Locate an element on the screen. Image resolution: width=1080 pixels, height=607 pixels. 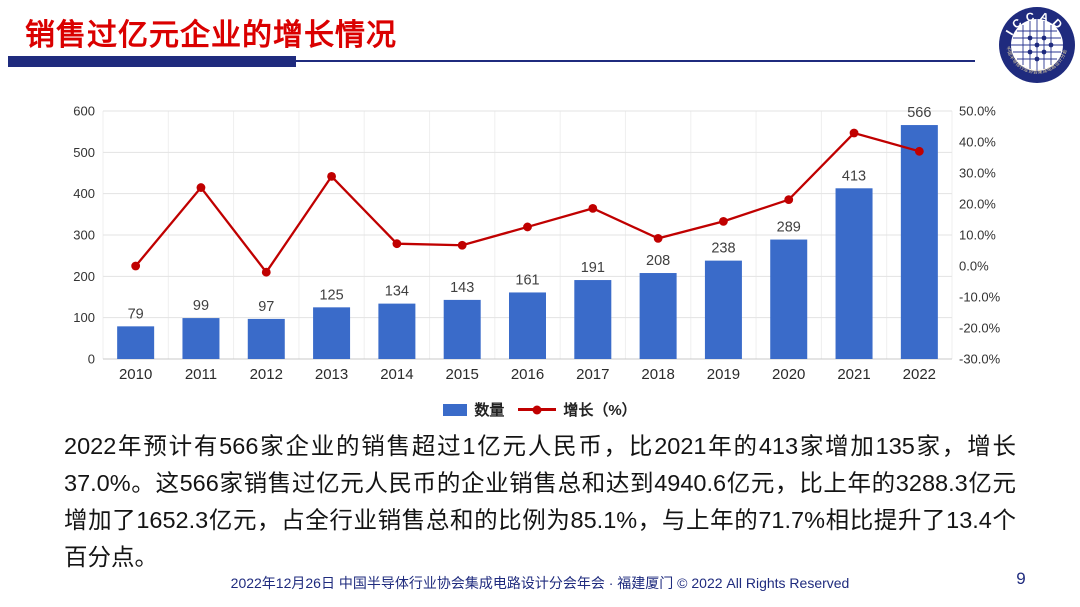
x-axis-category-label: 2018 is located at coordinates (657, 374).